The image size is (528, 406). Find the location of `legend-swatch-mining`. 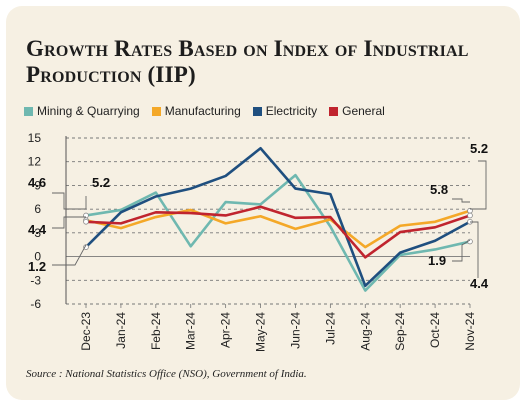

legend-swatch-mining is located at coordinates (28, 111).